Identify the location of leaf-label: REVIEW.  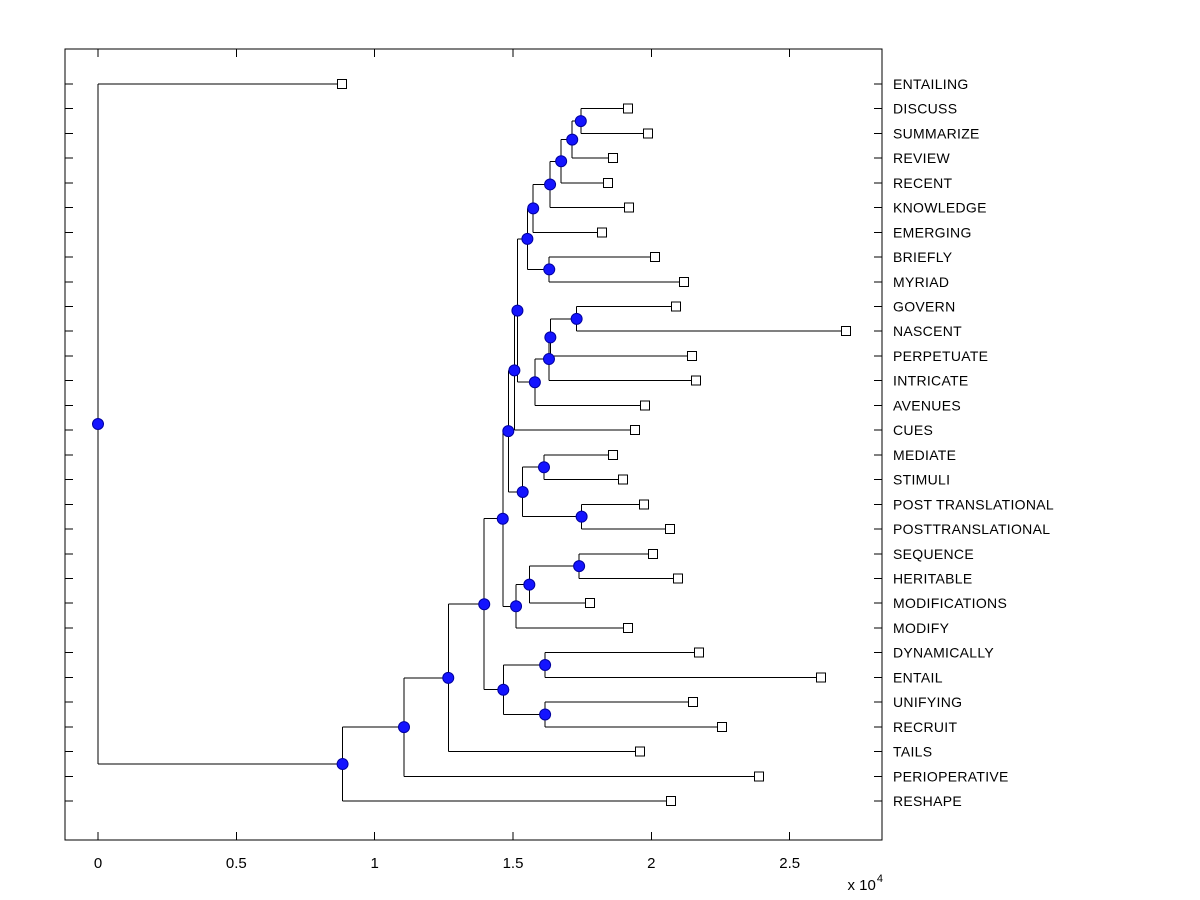
(922, 158).